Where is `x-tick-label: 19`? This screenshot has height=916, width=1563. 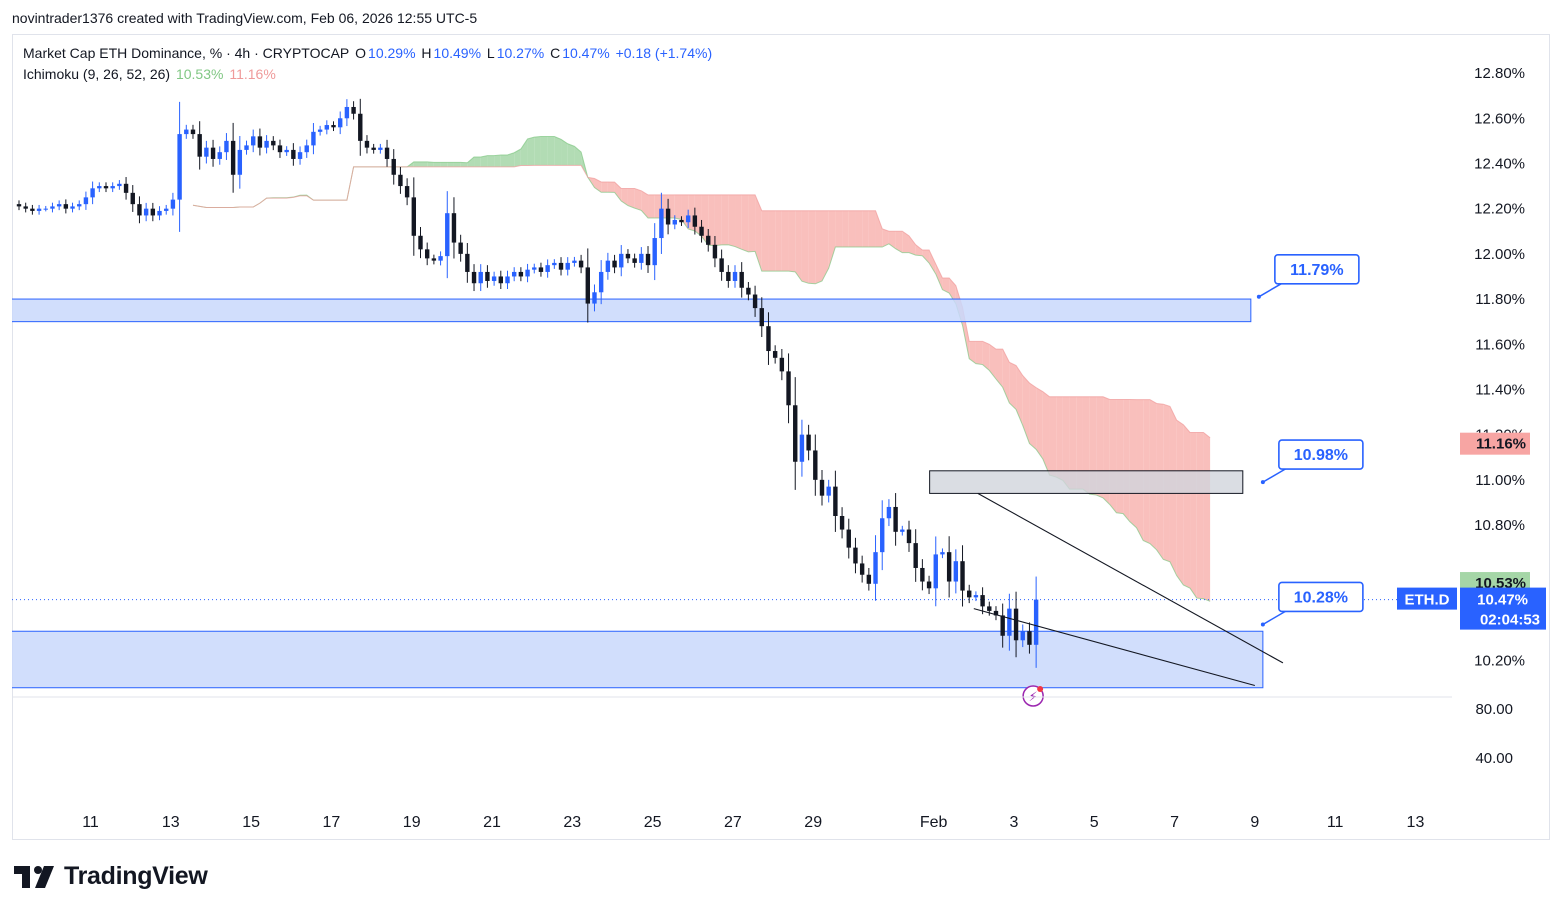
x-tick-label: 19 is located at coordinates (412, 822).